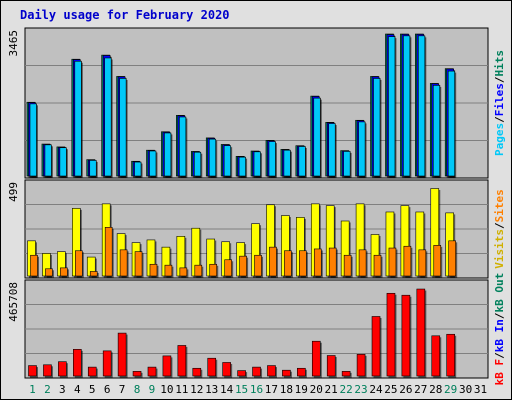 The width and height of the screenshot is (512, 400). What do you see at coordinates (92, 389) in the screenshot?
I see `day-label: 5` at bounding box center [92, 389].